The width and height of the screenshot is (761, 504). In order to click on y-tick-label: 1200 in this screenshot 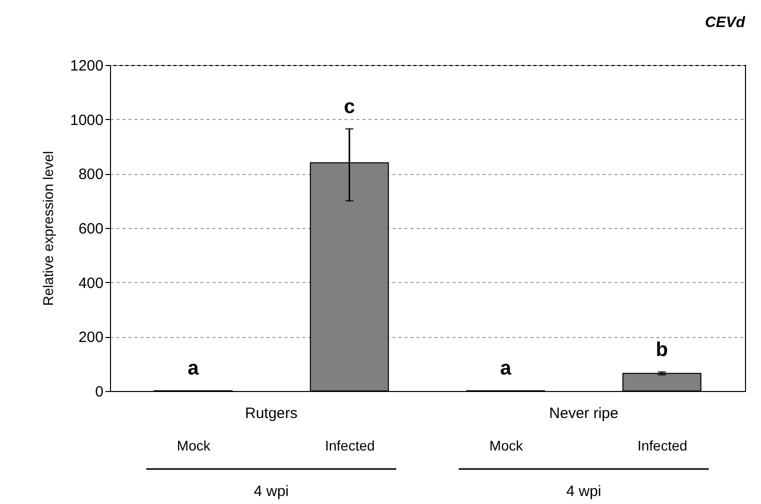, I will do `click(87, 66)`.